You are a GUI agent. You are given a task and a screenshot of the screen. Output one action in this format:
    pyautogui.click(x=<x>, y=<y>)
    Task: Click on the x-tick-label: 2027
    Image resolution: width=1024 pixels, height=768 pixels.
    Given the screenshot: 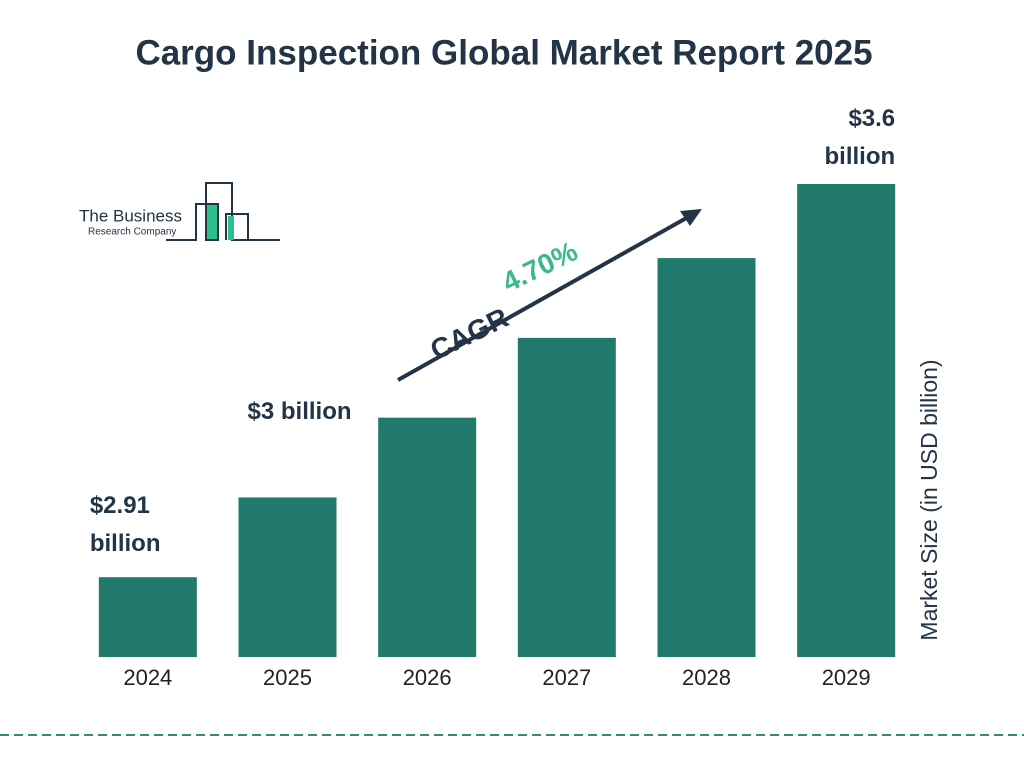 What is the action you would take?
    pyautogui.click(x=566, y=677)
    